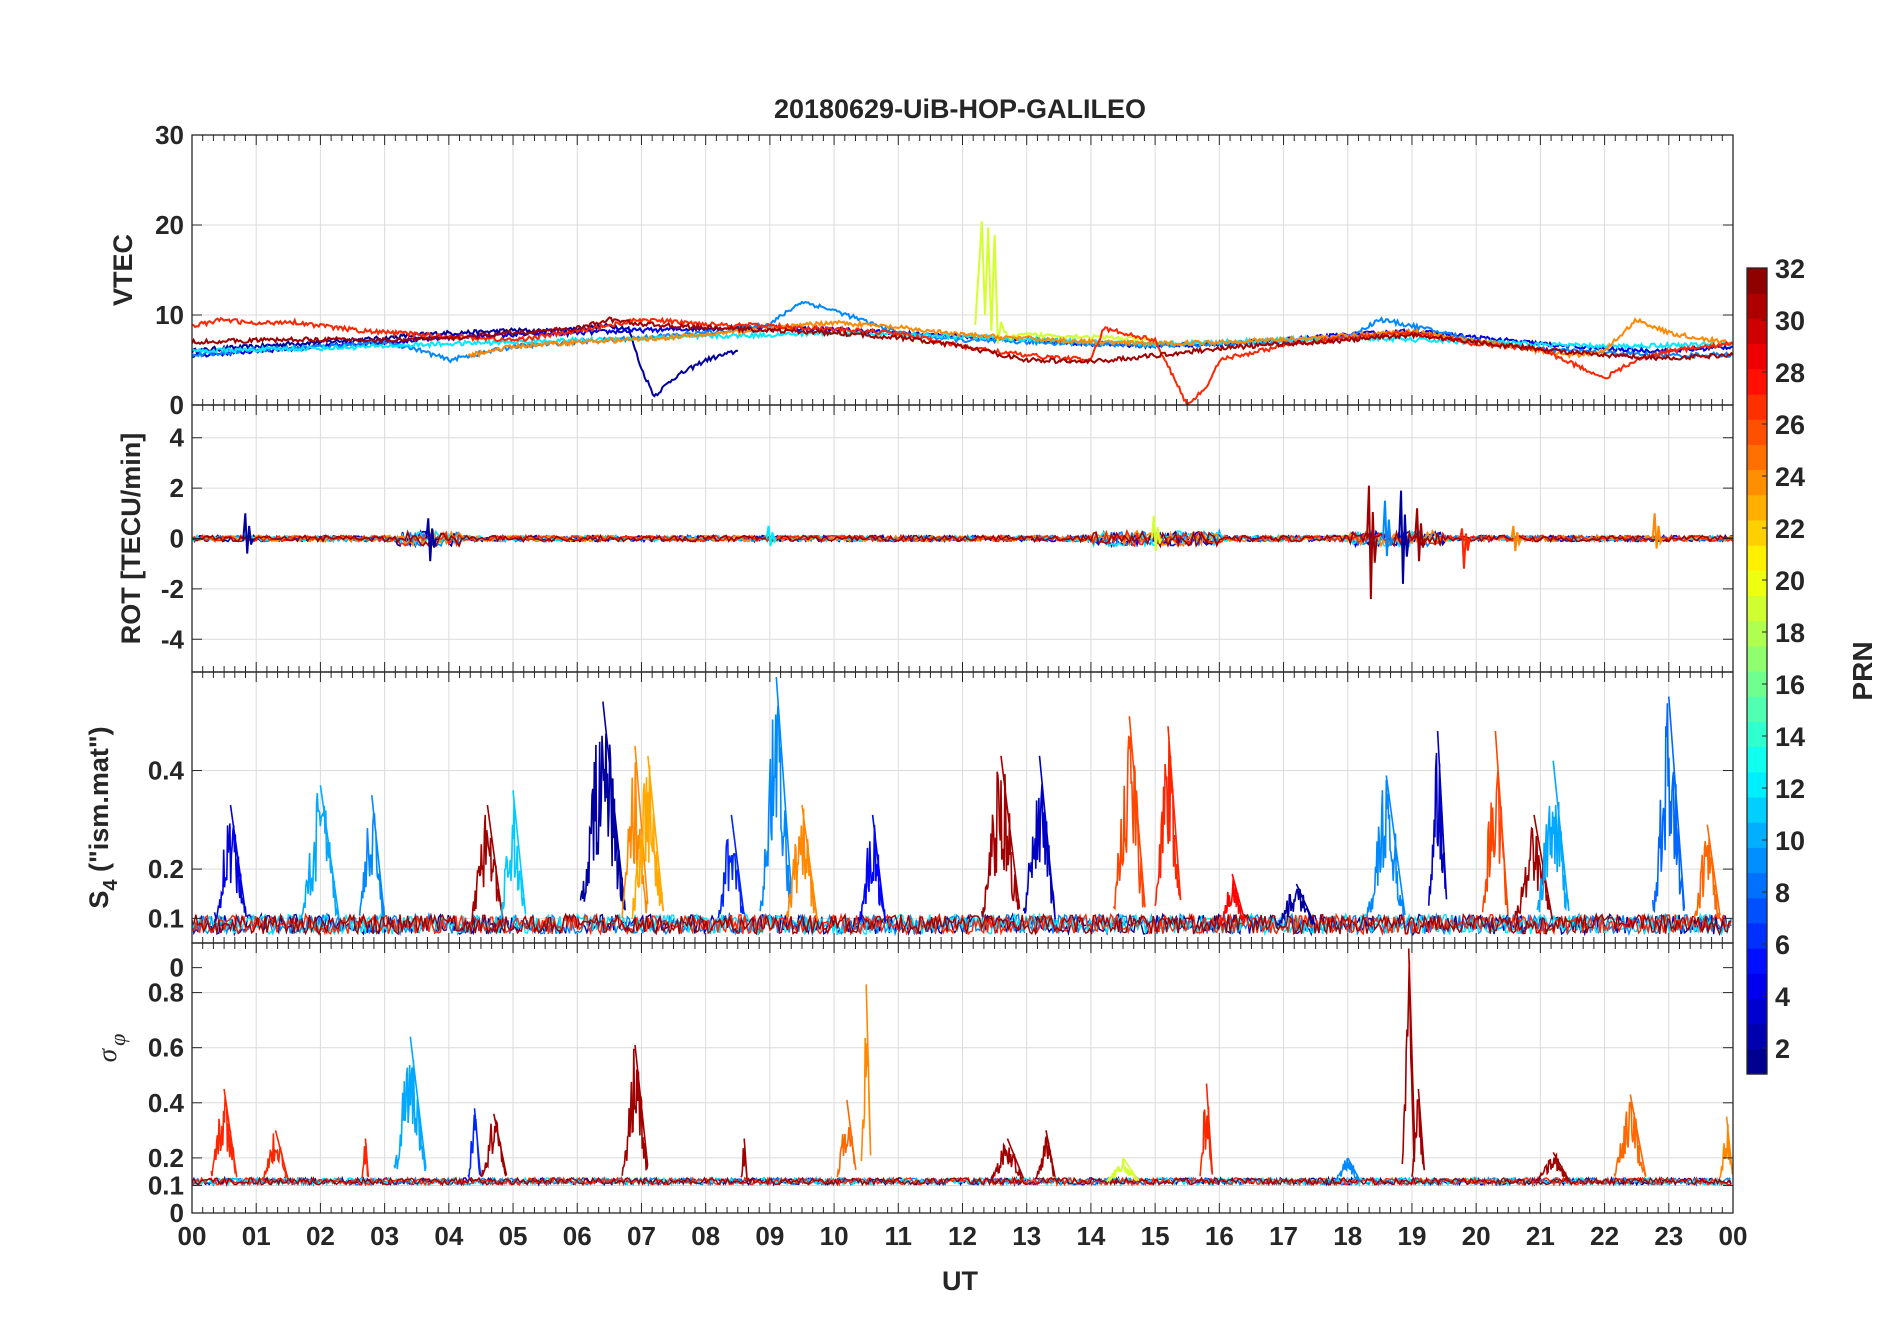 Image resolution: width=1902 pixels, height=1330 pixels. I want to click on colorbar-tick-label: 22, so click(1790, 529).